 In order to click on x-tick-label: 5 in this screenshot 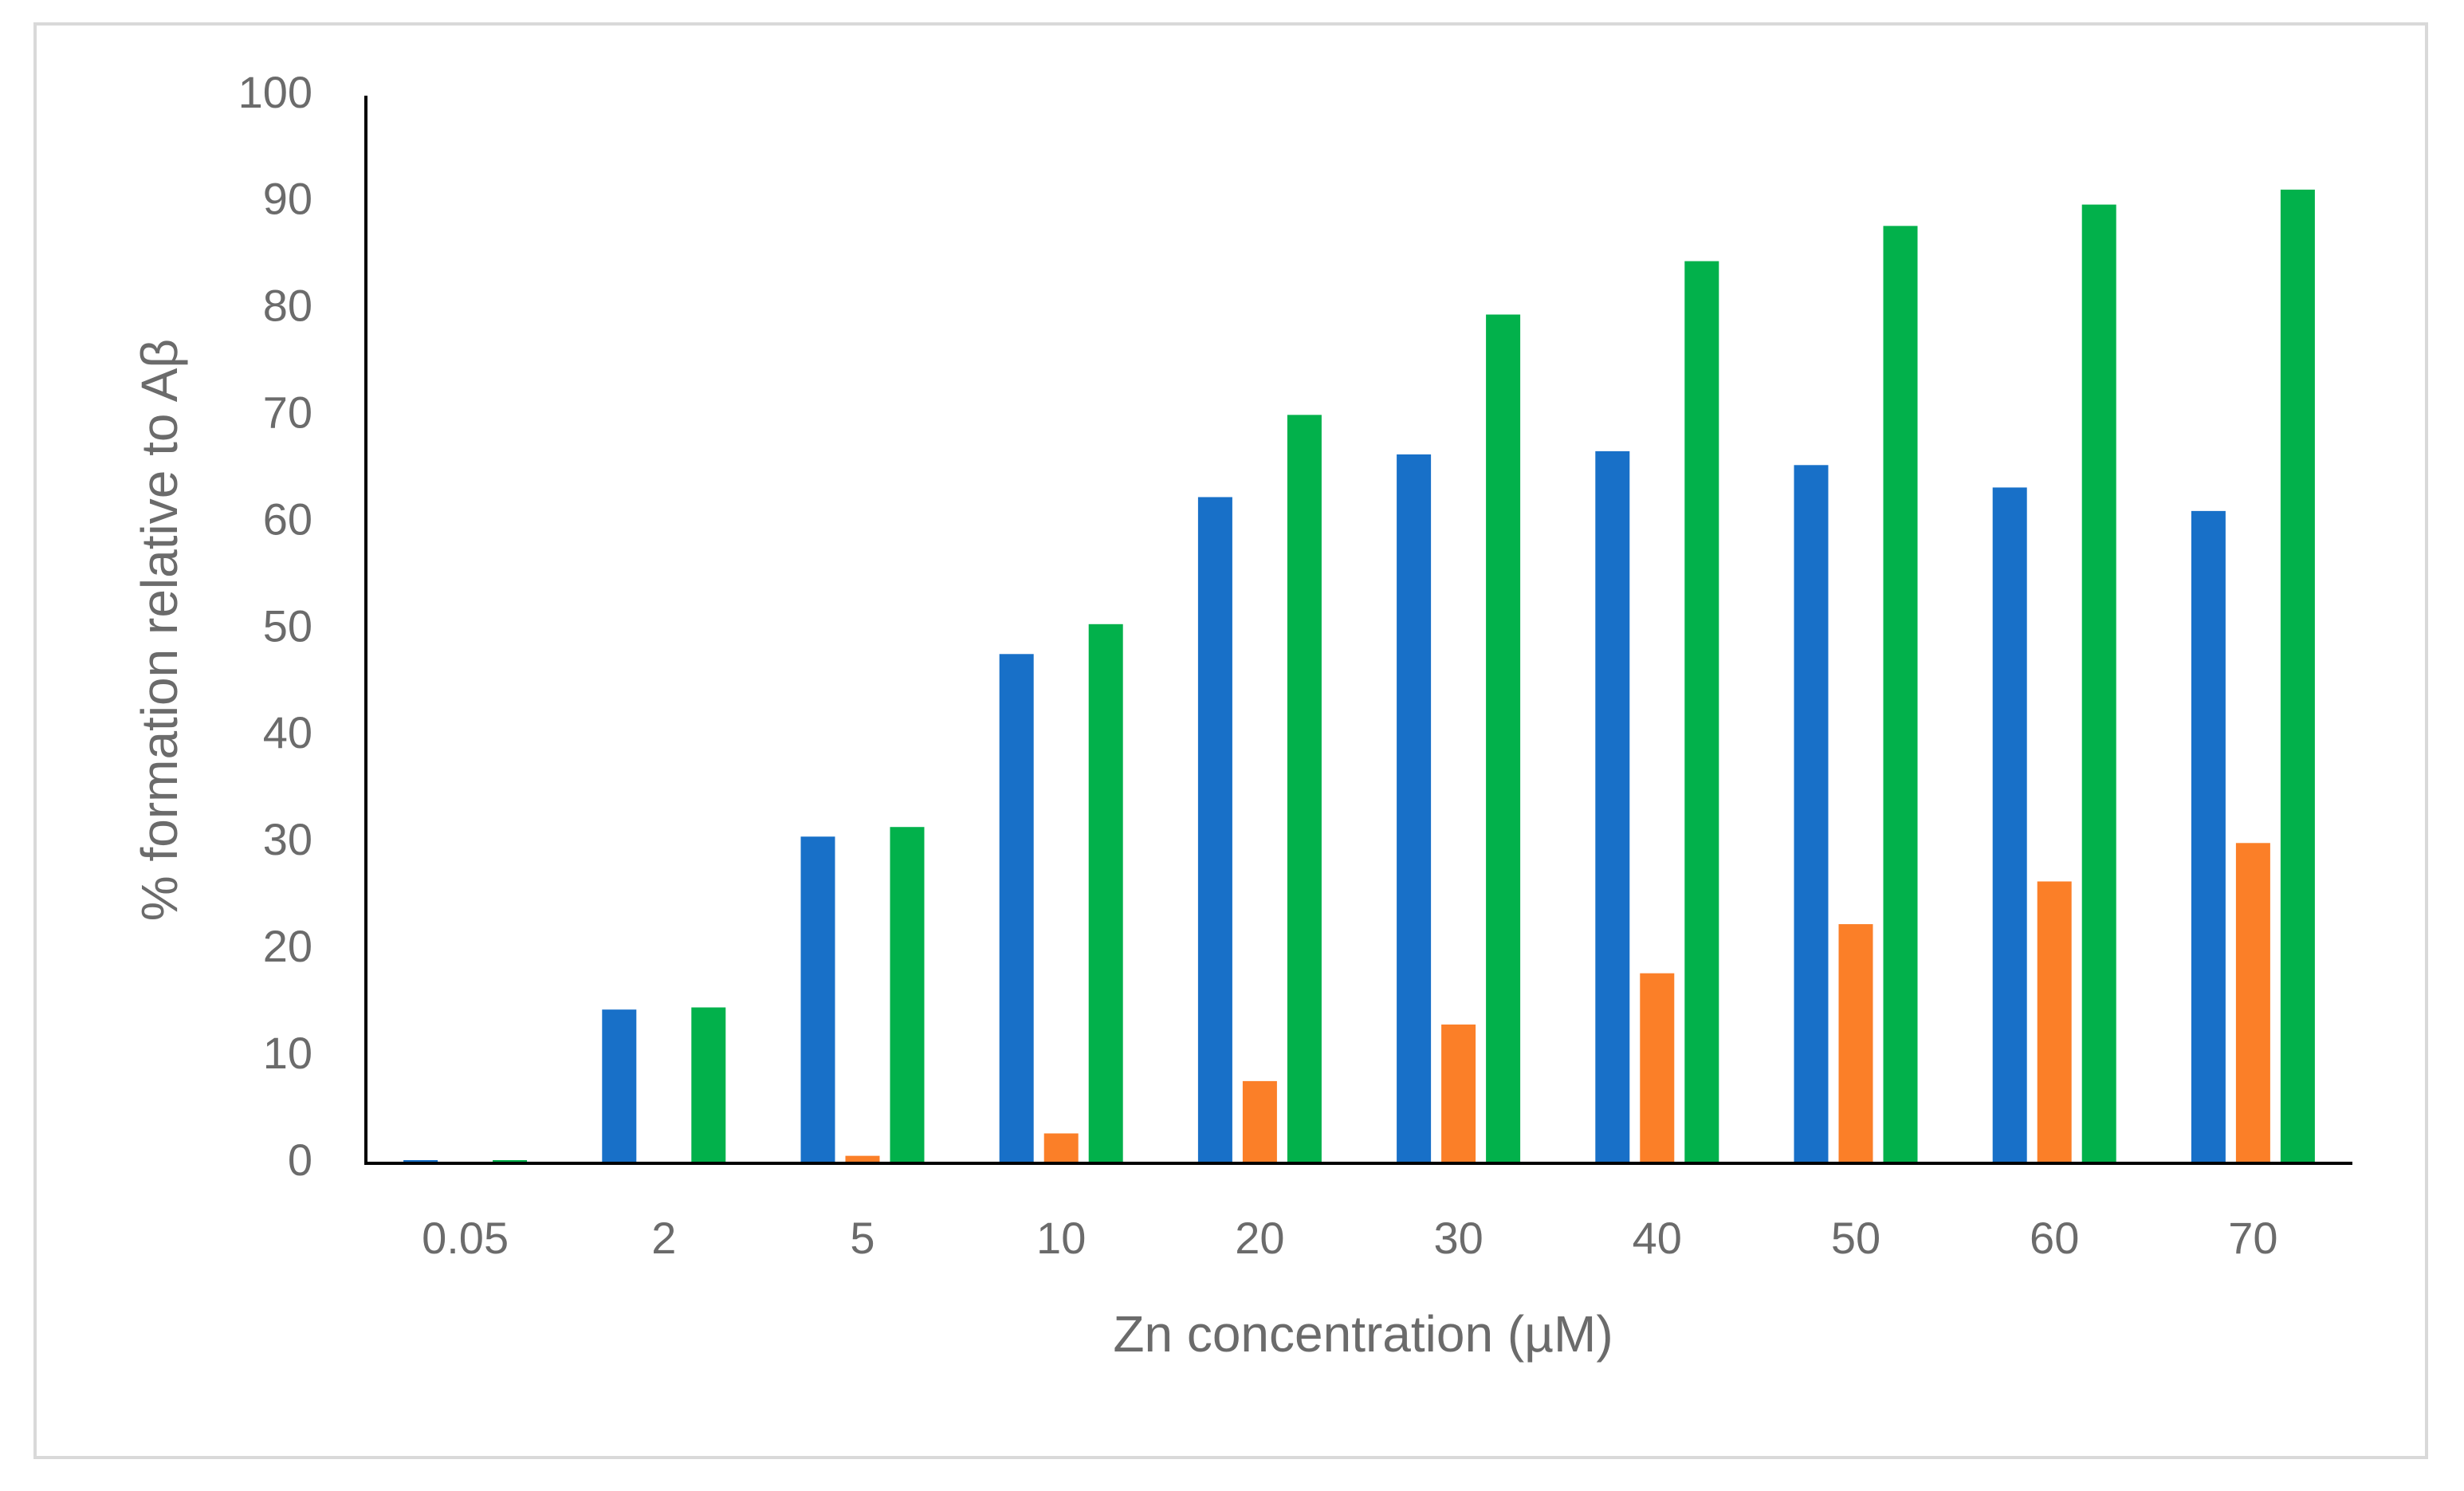, I will do `click(862, 1238)`.